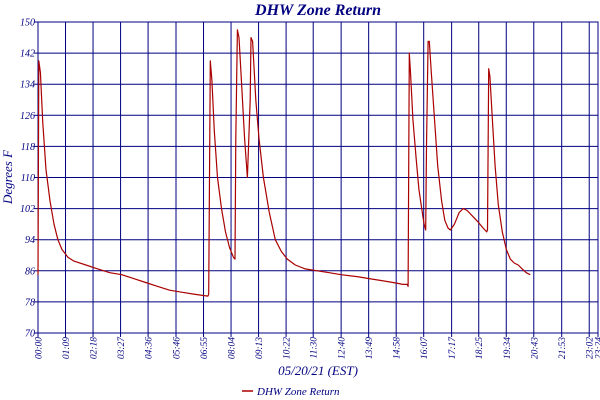  What do you see at coordinates (150, 348) in the screenshot?
I see `x-tick-label: 04:36` at bounding box center [150, 348].